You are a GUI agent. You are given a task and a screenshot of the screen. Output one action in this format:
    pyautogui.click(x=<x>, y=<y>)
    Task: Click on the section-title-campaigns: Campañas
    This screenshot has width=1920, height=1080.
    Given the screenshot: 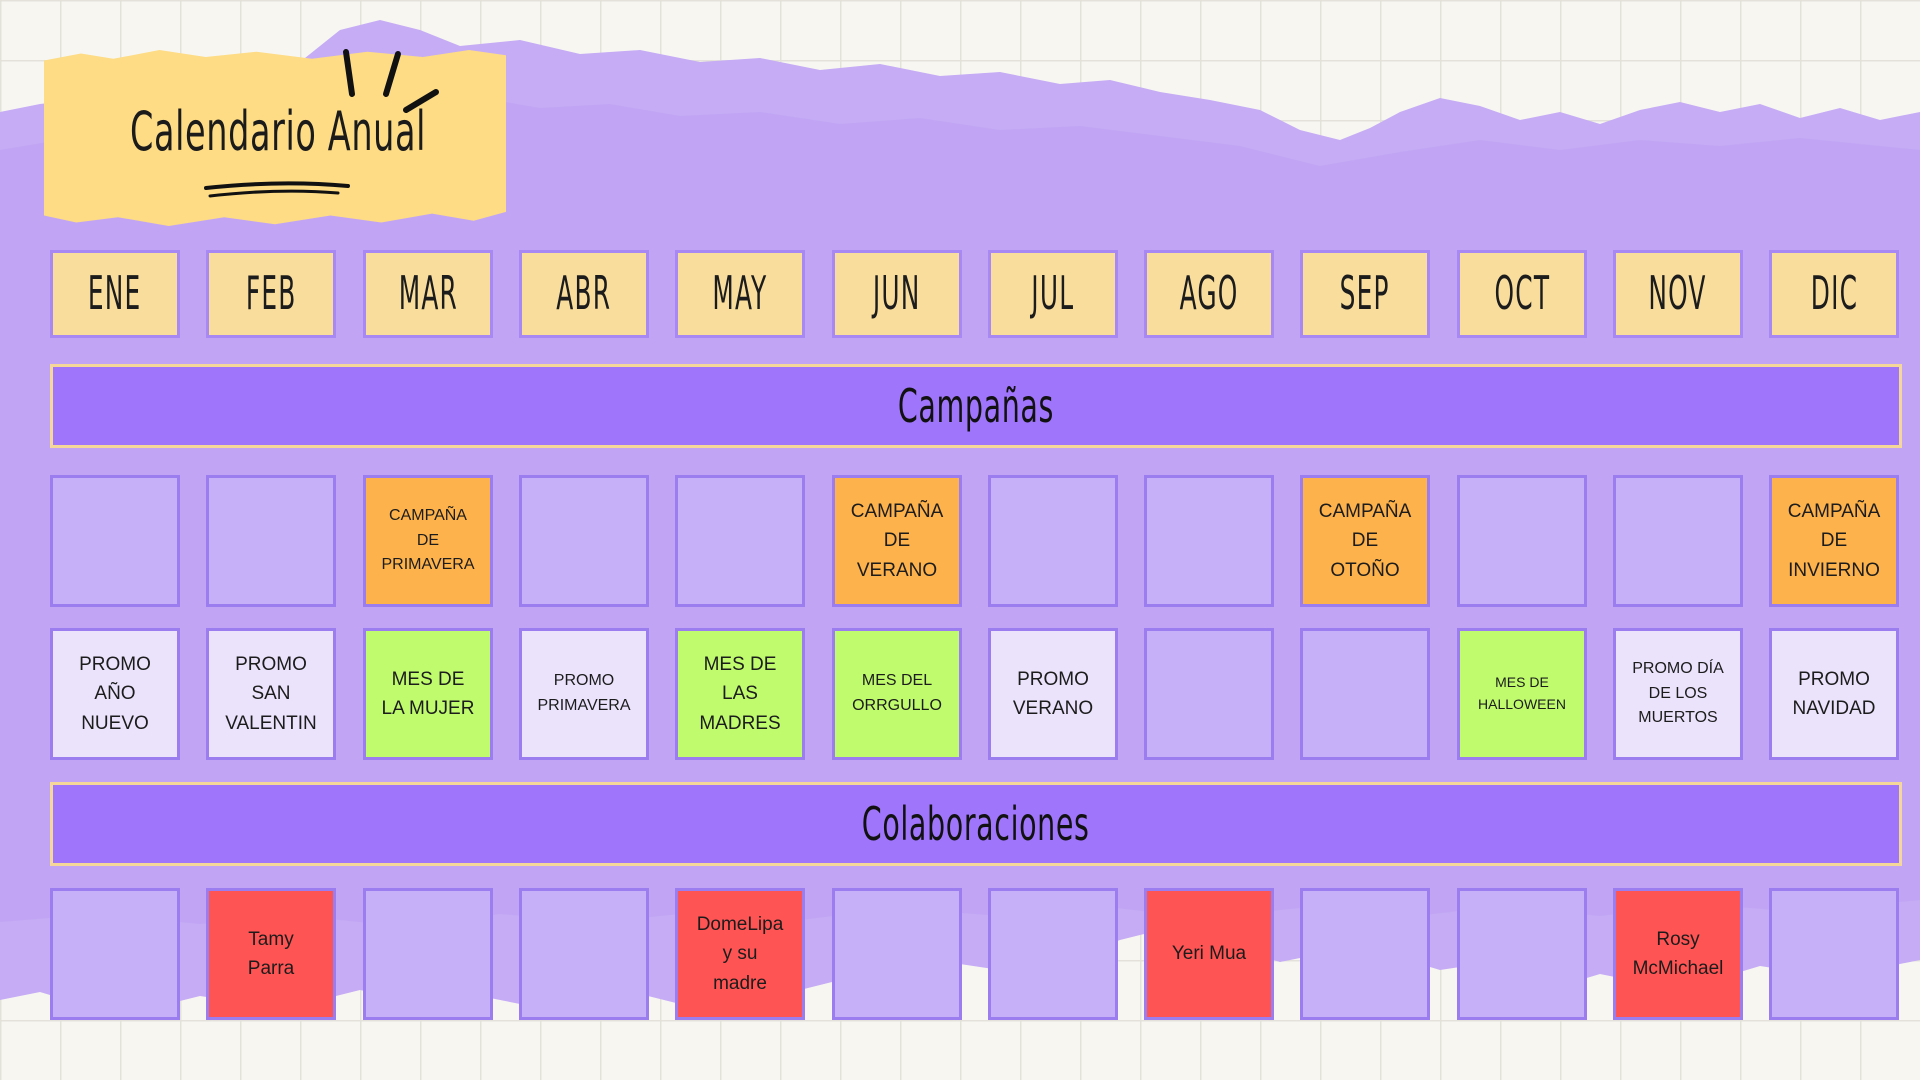 What is the action you would take?
    pyautogui.click(x=976, y=406)
    